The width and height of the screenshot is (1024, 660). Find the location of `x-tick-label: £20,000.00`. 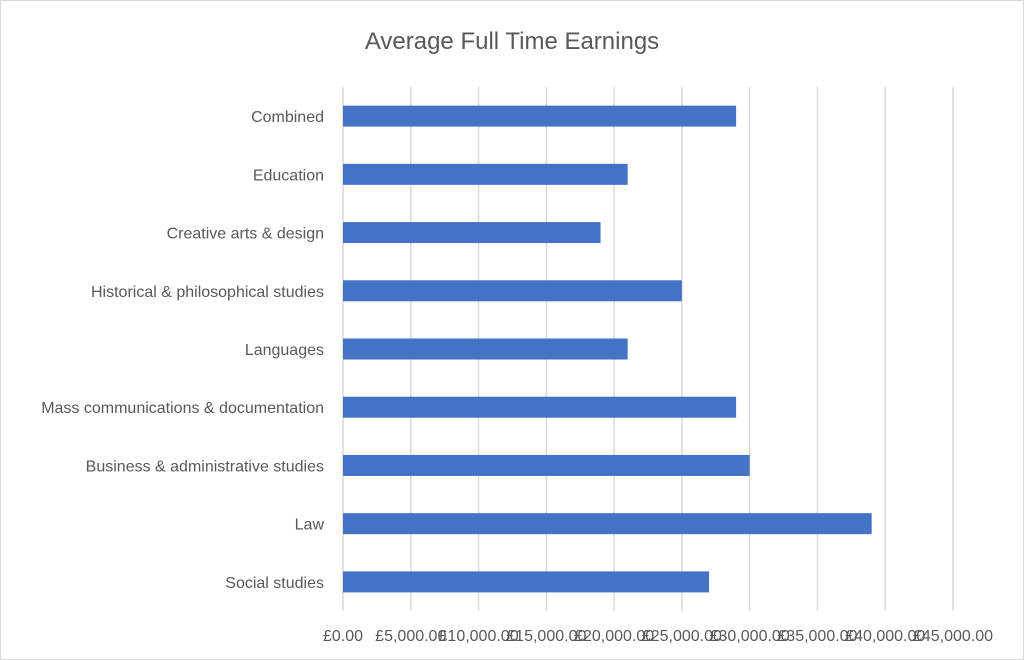

x-tick-label: £20,000.00 is located at coordinates (614, 636).